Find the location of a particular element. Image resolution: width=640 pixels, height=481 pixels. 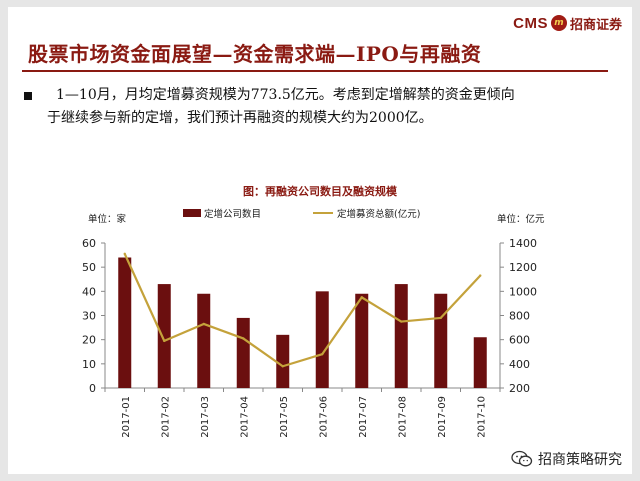

x-tick-label: 2017-05 is located at coordinates (284, 417).